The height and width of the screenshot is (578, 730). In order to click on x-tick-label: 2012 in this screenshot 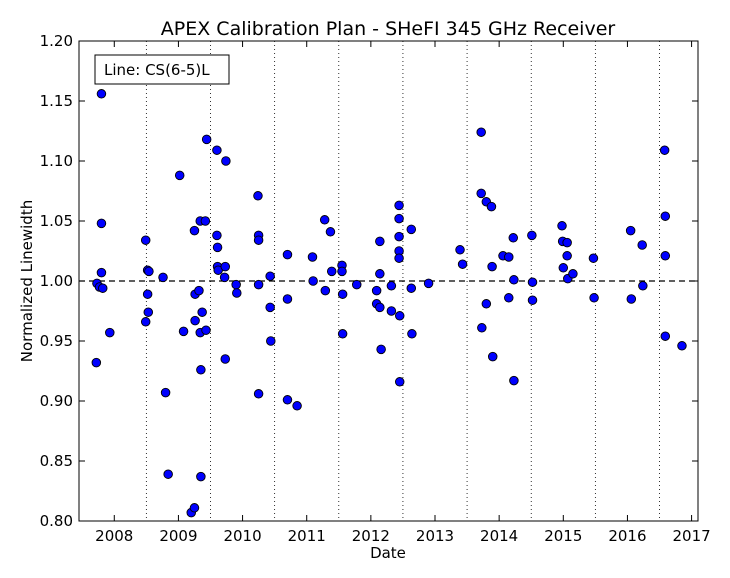, I will do `click(371, 536)`.